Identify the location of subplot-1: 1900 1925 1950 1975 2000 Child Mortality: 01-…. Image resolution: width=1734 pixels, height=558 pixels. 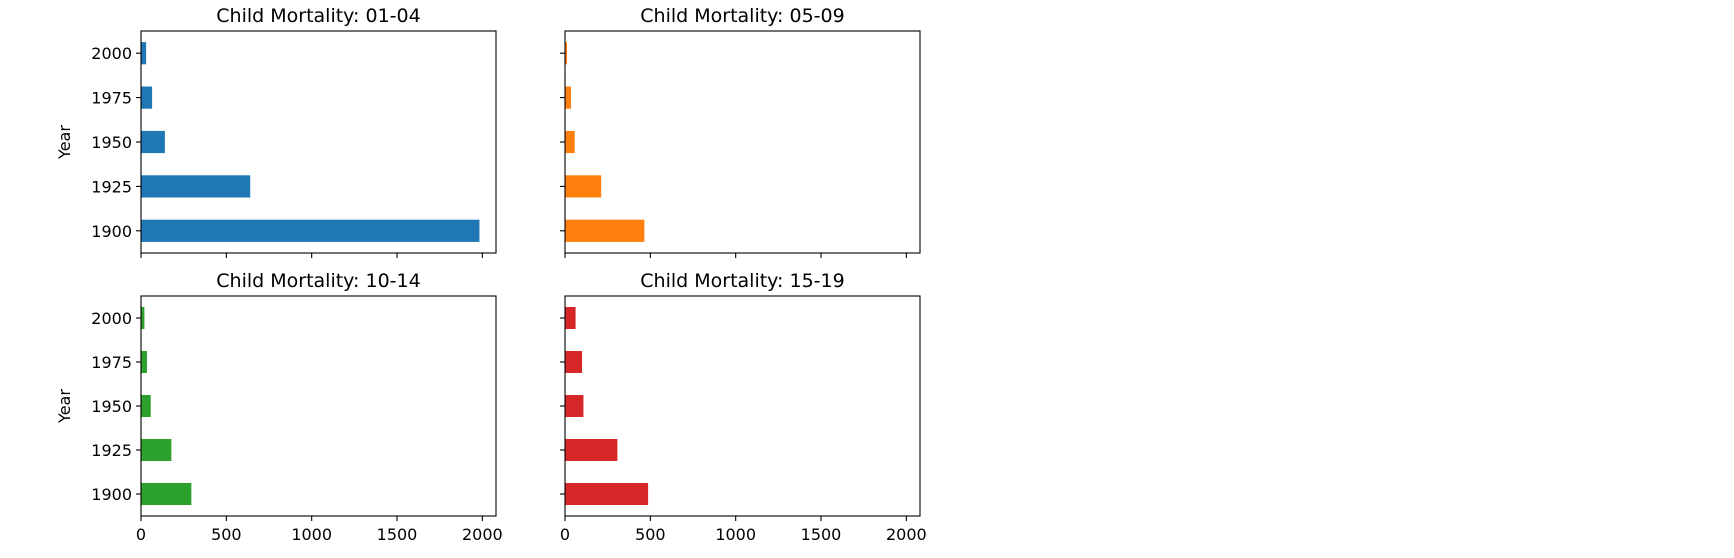
(276, 131).